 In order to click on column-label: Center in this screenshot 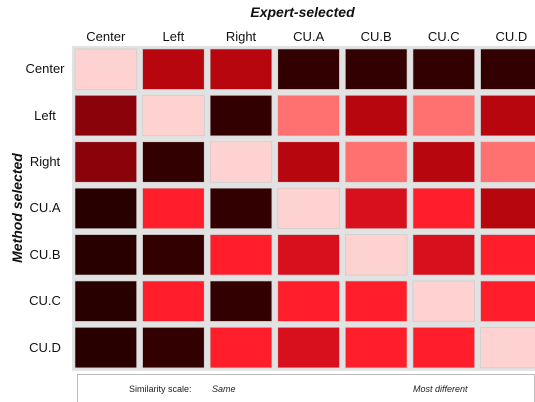, I will do `click(106, 36)`.